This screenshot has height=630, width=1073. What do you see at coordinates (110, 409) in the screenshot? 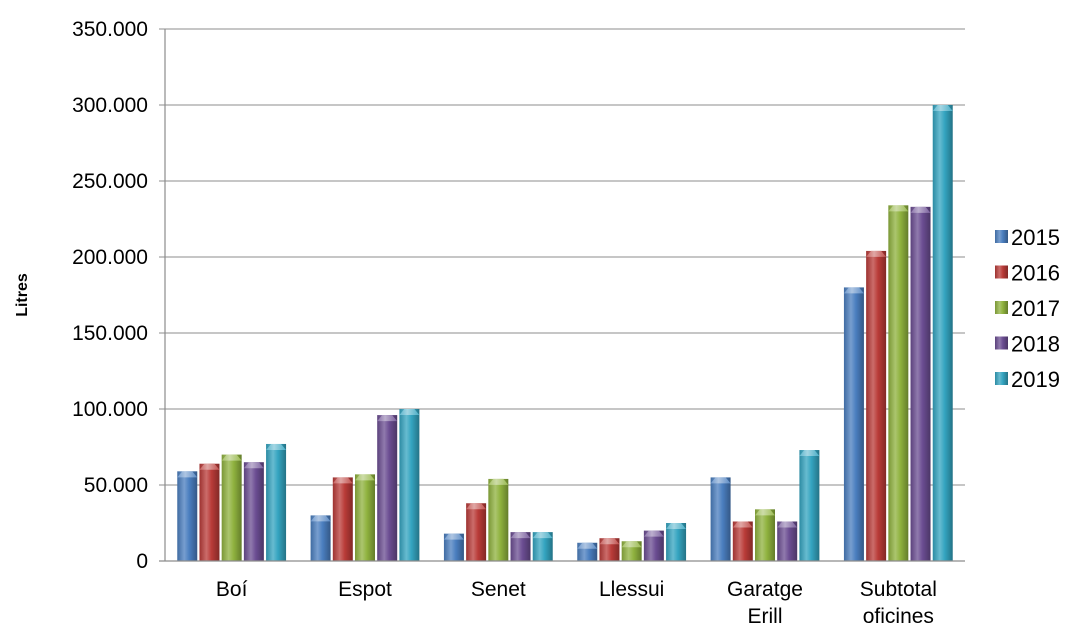
I see `y-tick-label: 100.000` at bounding box center [110, 409].